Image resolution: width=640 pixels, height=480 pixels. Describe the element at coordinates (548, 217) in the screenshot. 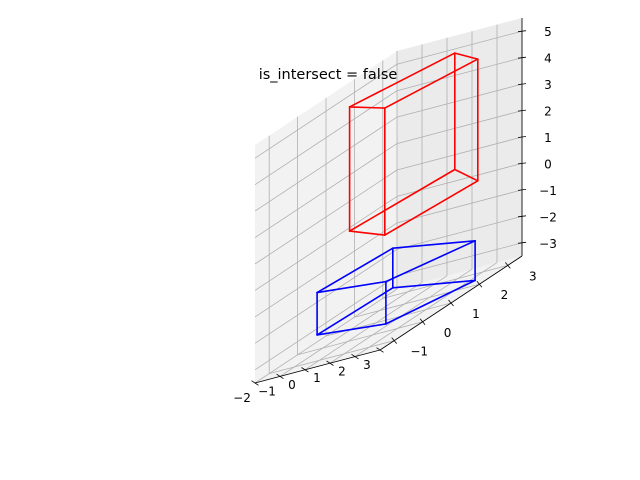

I see `z-tick-label: −2` at that location.